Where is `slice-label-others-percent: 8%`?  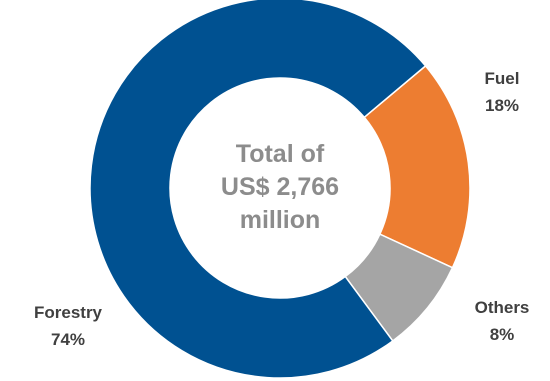 slice-label-others-percent: 8% is located at coordinates (502, 334).